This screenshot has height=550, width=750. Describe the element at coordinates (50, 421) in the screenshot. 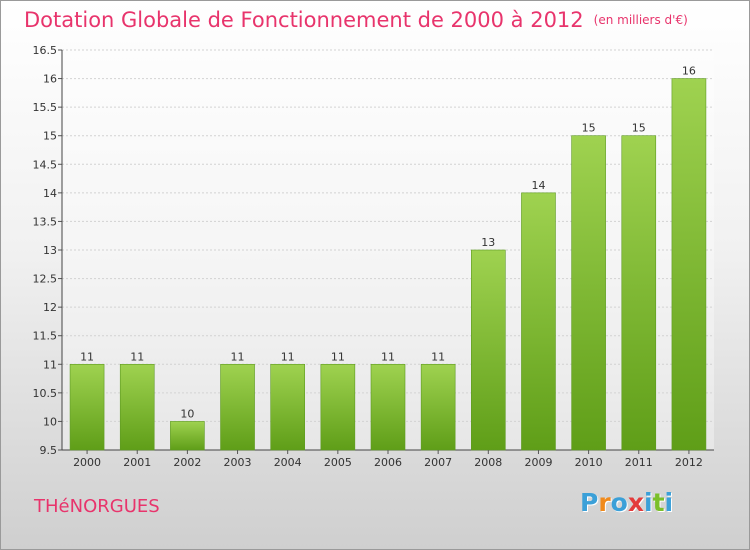

I see `y-tick-label: 10` at that location.